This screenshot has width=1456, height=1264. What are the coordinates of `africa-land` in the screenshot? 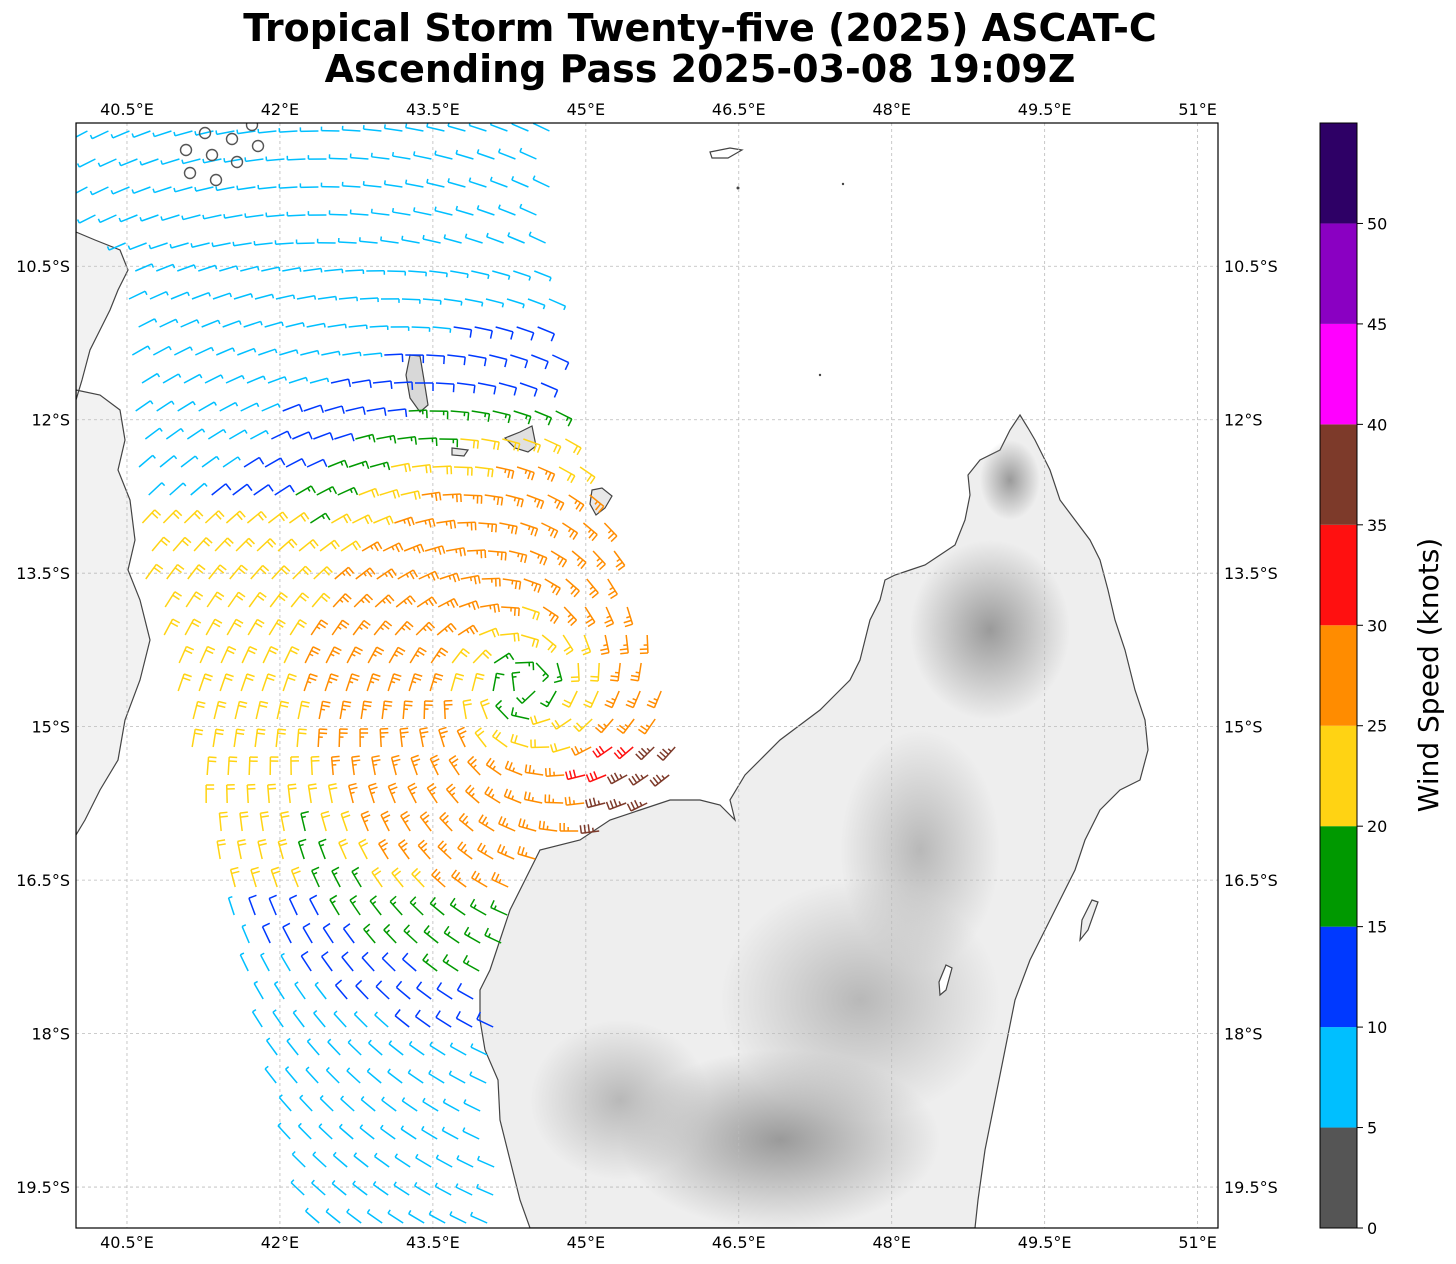 It's located at (113, 480).